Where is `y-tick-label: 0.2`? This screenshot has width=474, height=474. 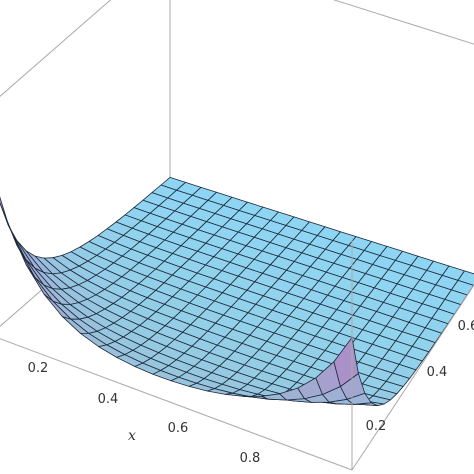 y-tick-label: 0.2 is located at coordinates (376, 426).